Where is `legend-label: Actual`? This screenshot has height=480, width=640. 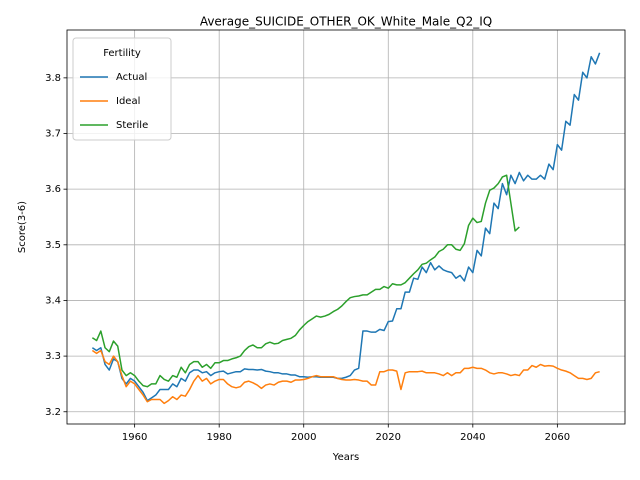
legend-label: Actual is located at coordinates (131, 77).